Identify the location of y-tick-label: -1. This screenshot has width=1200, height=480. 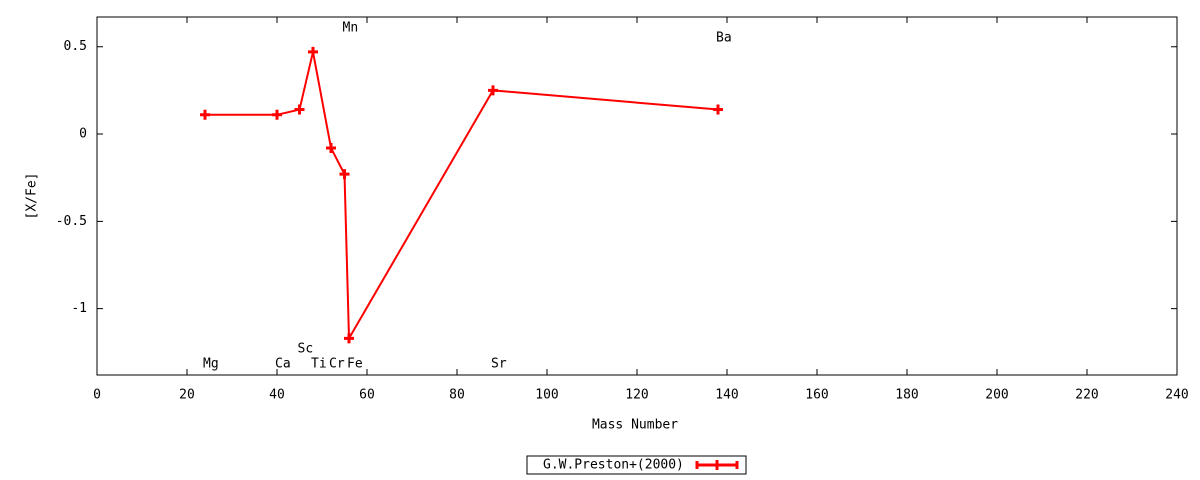
(79, 308).